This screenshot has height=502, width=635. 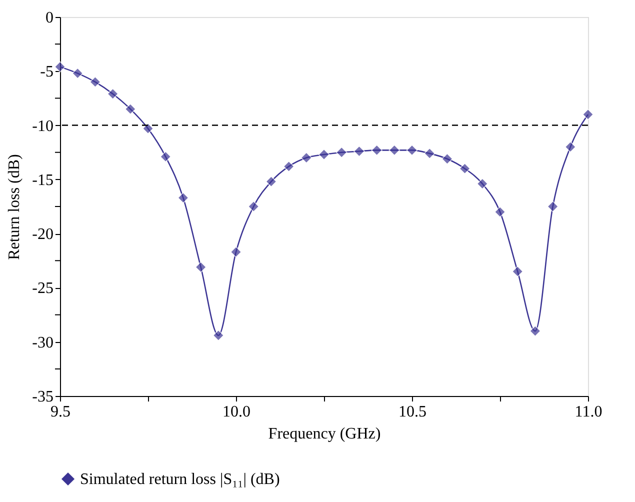 What do you see at coordinates (50, 18) in the screenshot?
I see `y-tick-label: 0` at bounding box center [50, 18].